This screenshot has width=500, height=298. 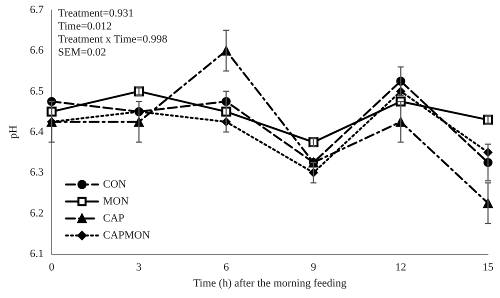 I want to click on x-tick-label: 6, so click(x=226, y=268).